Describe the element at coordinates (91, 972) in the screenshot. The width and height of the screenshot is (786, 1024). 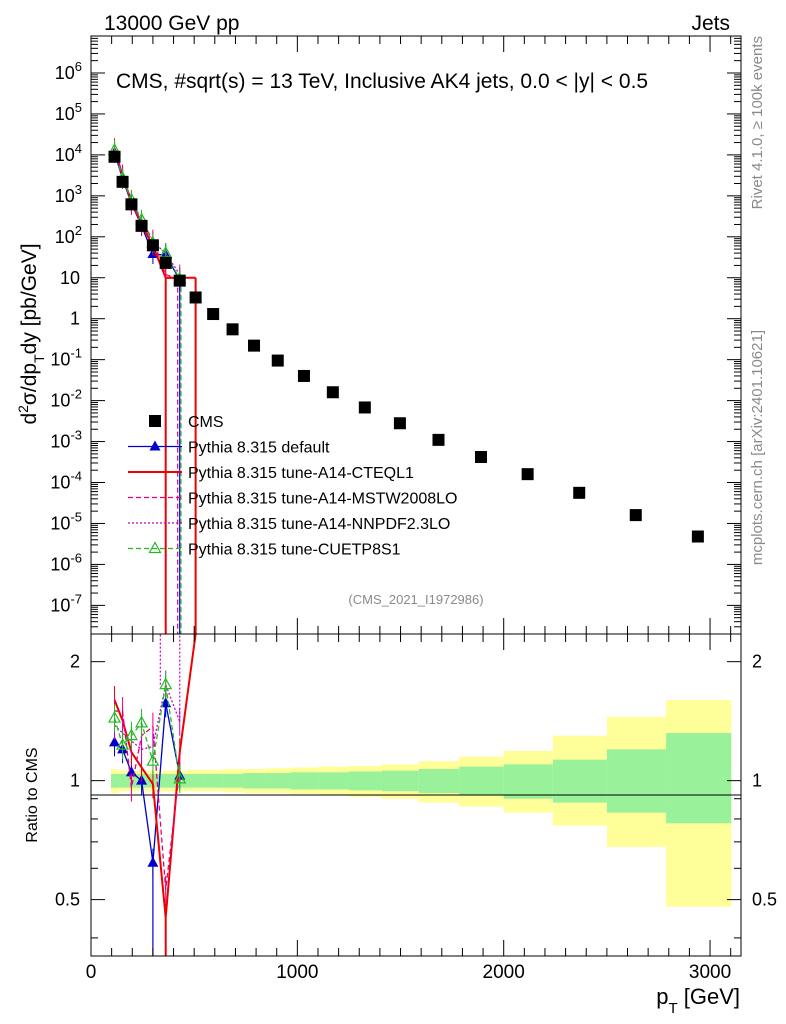
I see `x-tick-label: 0` at that location.